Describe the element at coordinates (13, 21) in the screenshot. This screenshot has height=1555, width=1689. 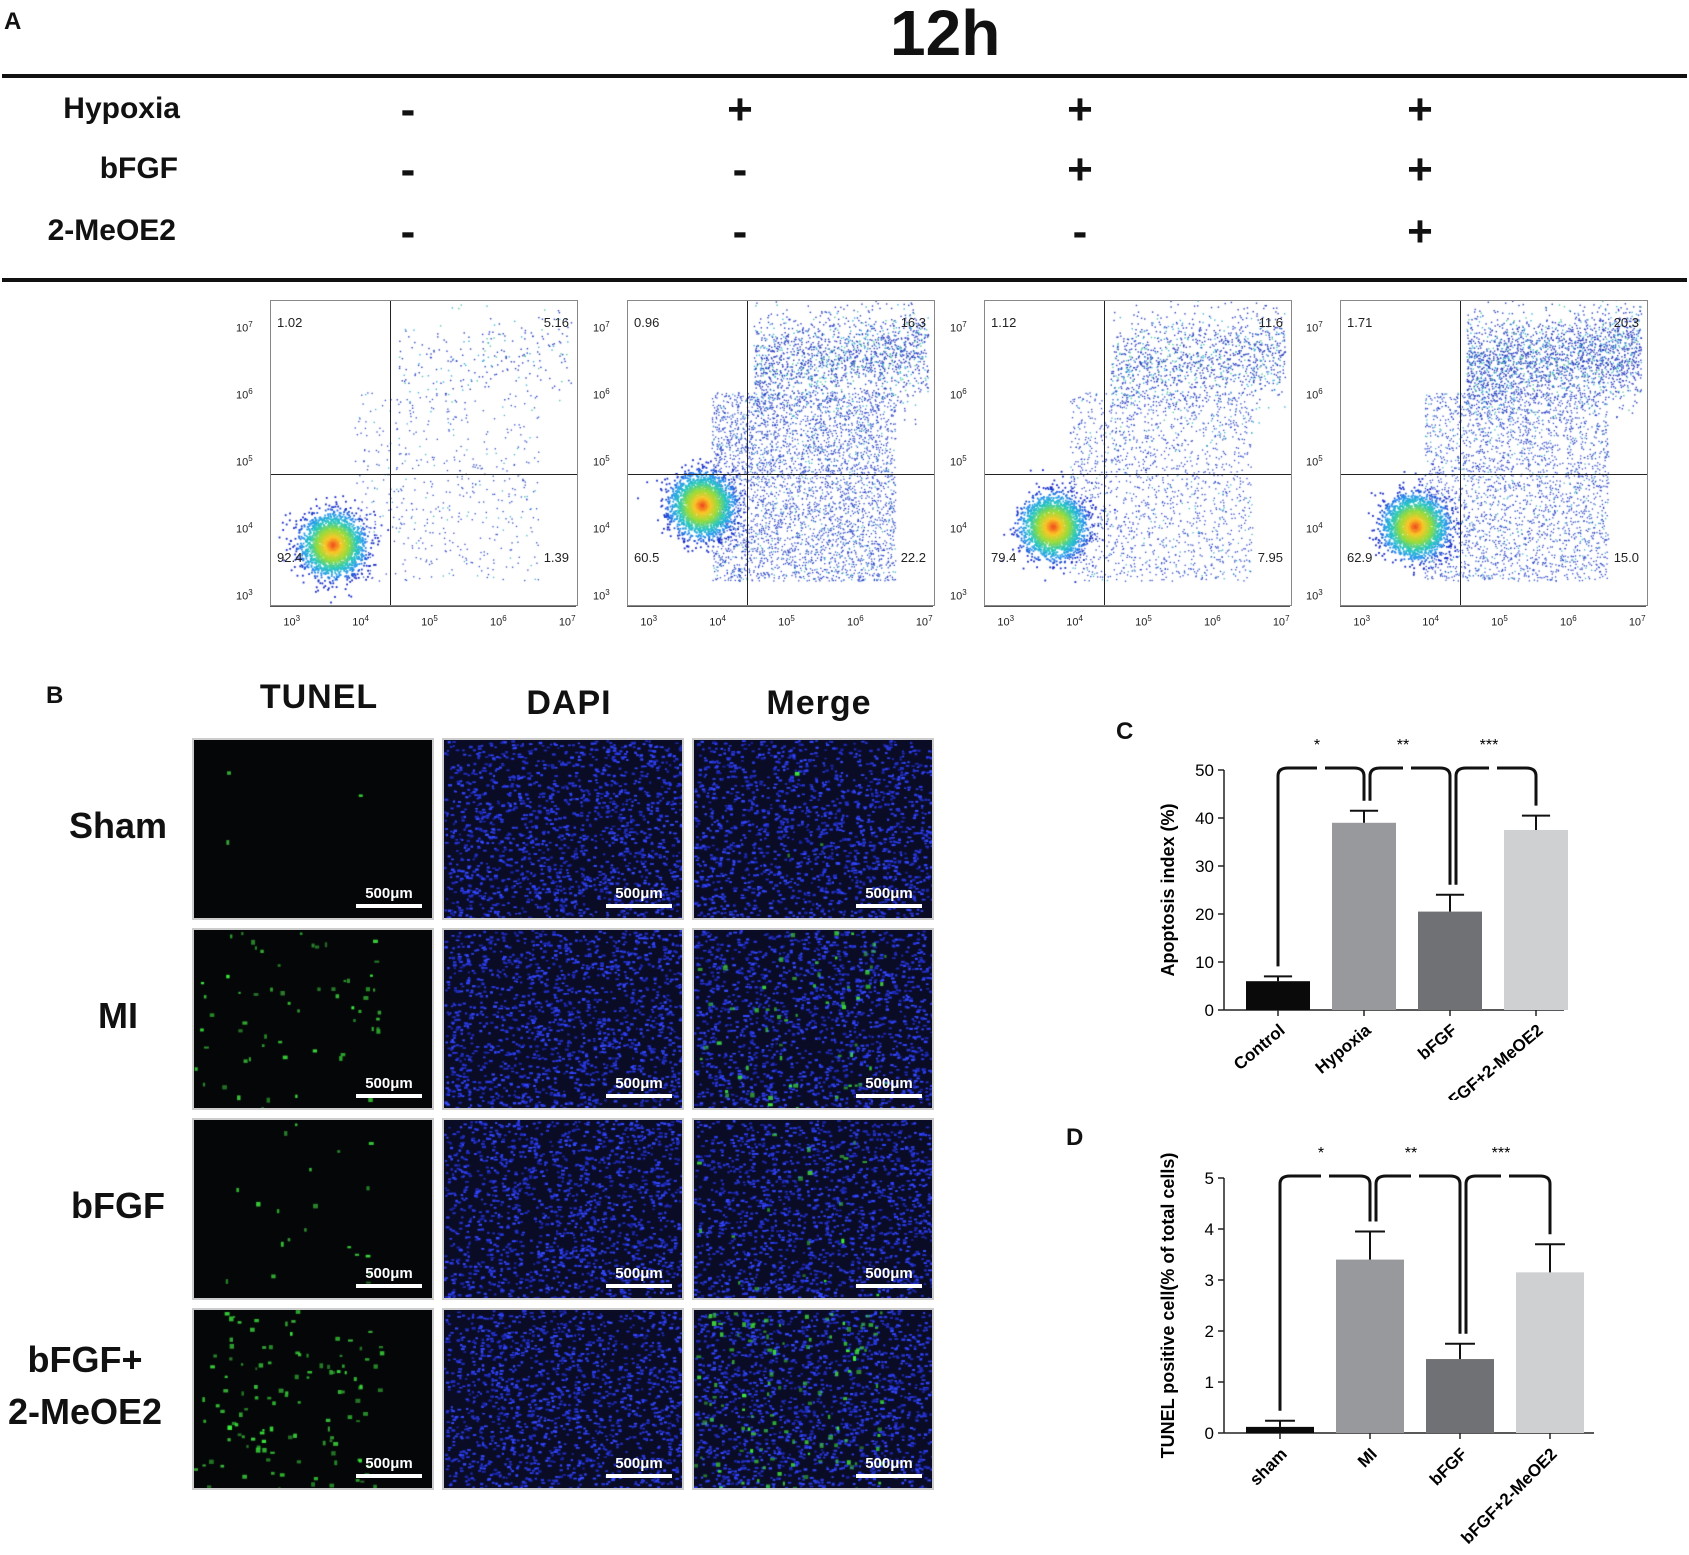
I see `panel-a-letter: A` at that location.